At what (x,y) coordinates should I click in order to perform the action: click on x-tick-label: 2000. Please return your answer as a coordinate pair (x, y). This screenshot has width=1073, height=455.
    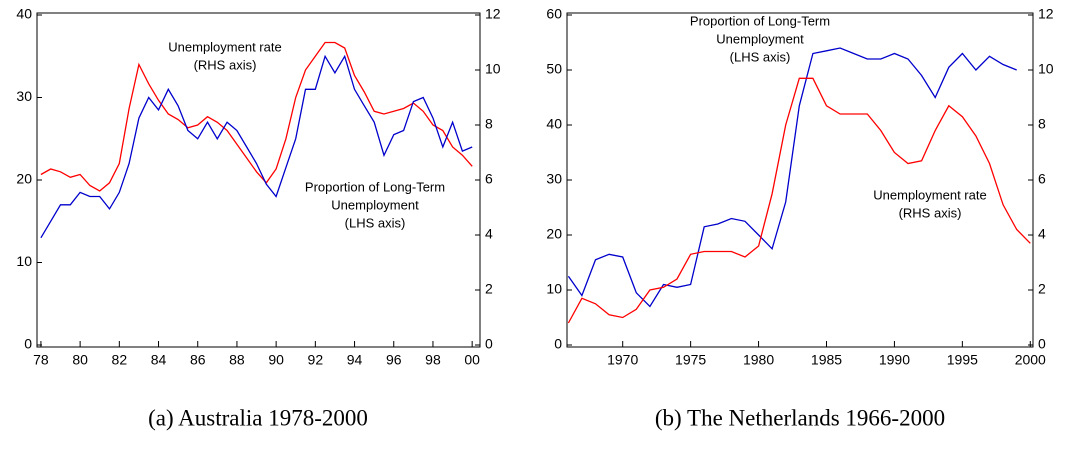
    Looking at the image, I should click on (1030, 360).